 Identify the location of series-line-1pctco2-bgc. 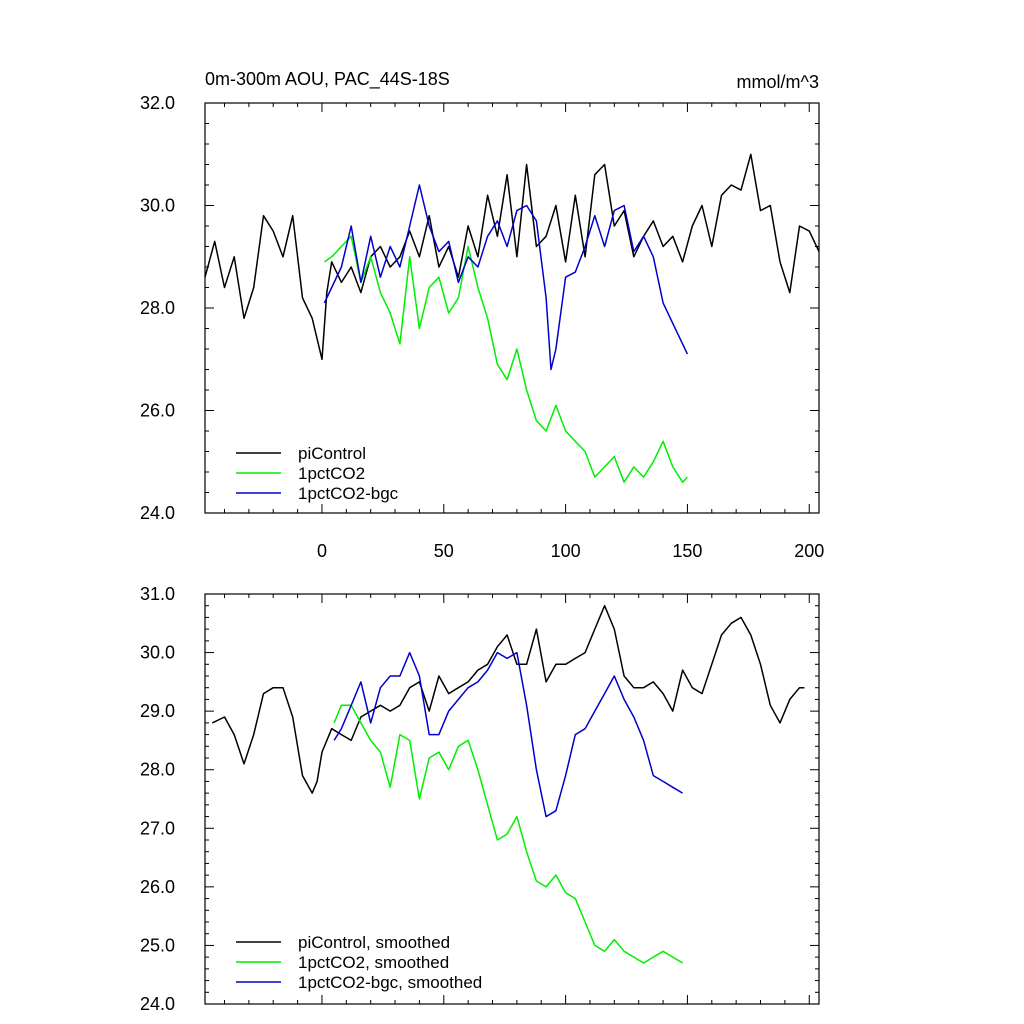
(506, 277).